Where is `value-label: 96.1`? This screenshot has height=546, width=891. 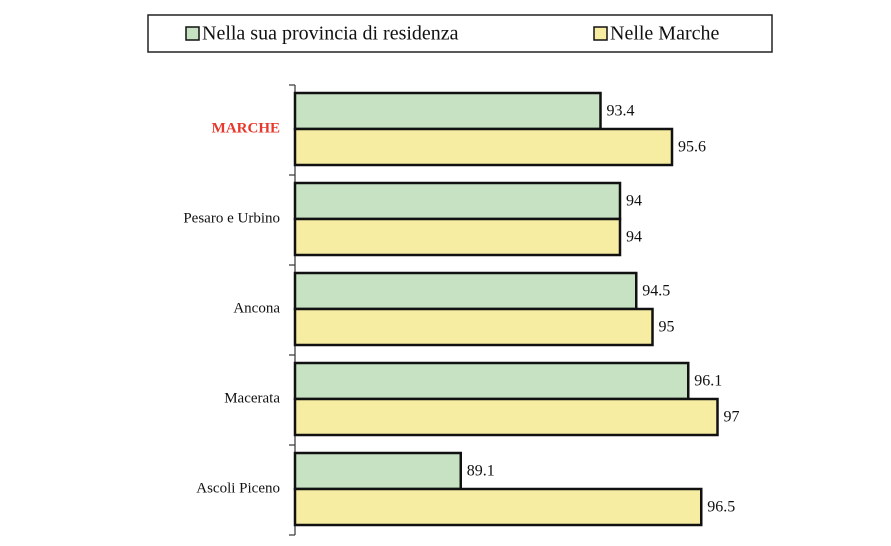 value-label: 96.1 is located at coordinates (708, 381).